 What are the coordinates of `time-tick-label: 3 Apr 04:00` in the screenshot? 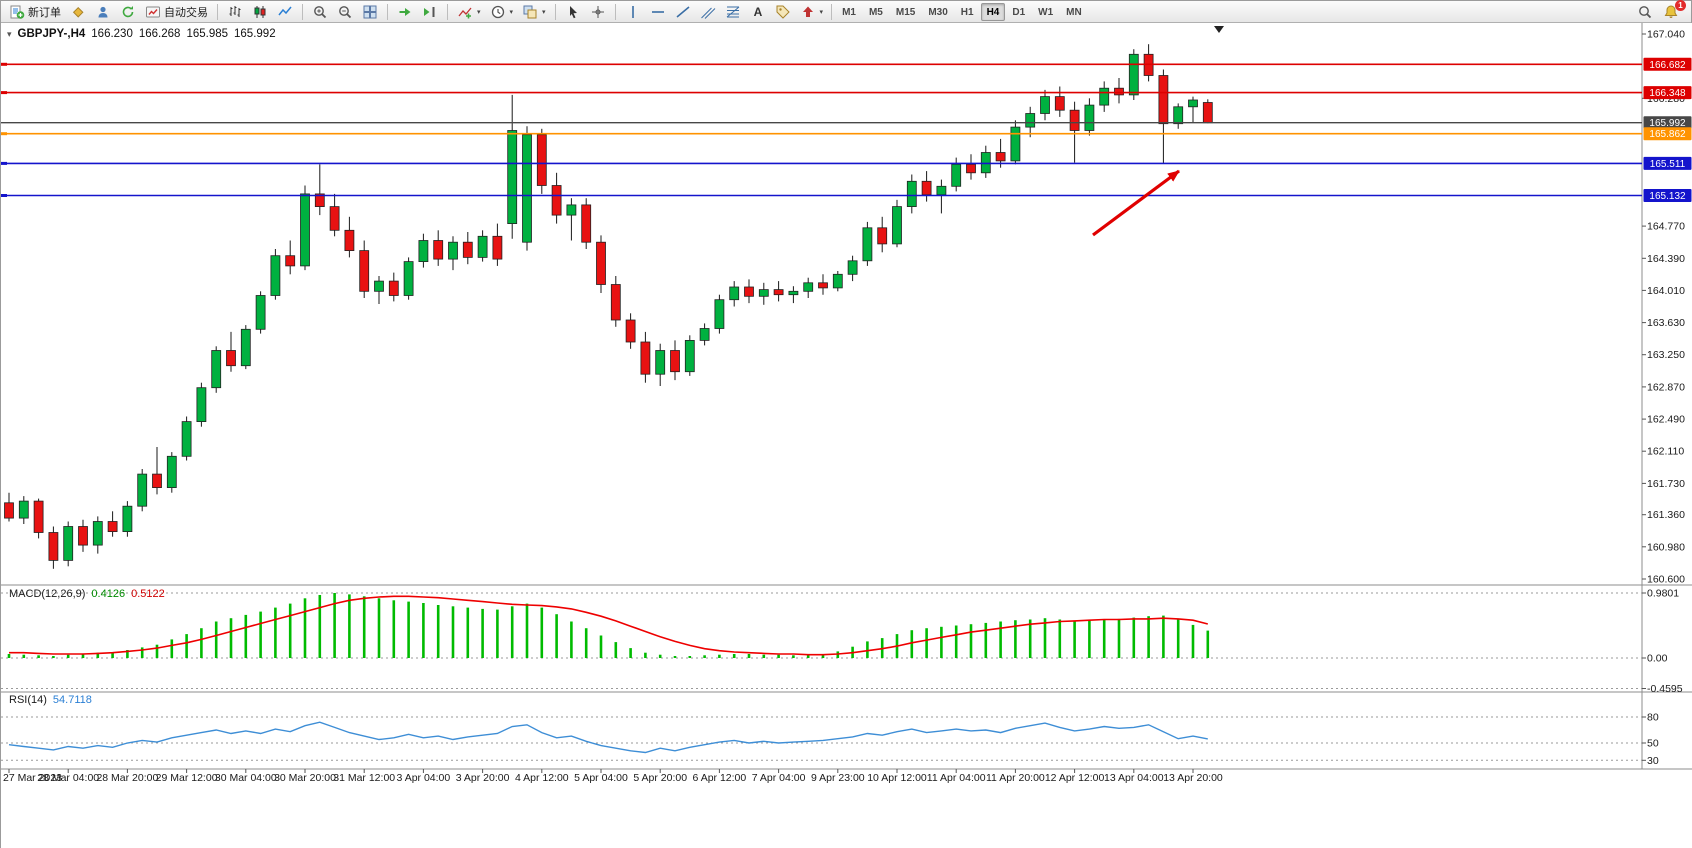 It's located at (424, 778).